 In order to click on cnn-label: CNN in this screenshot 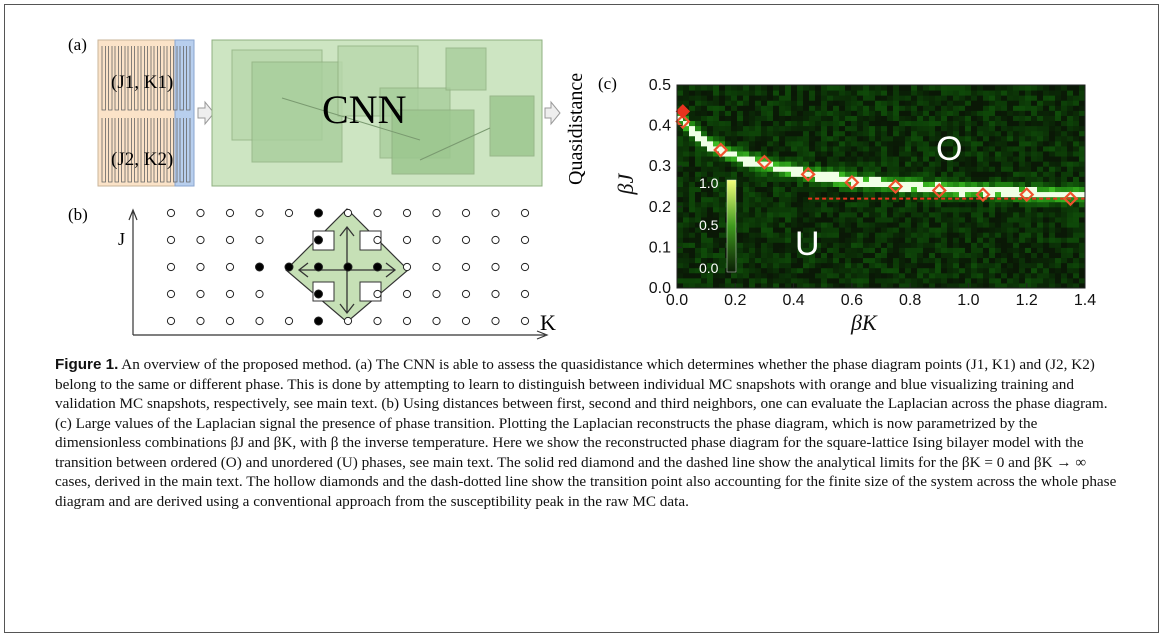, I will do `click(364, 109)`.